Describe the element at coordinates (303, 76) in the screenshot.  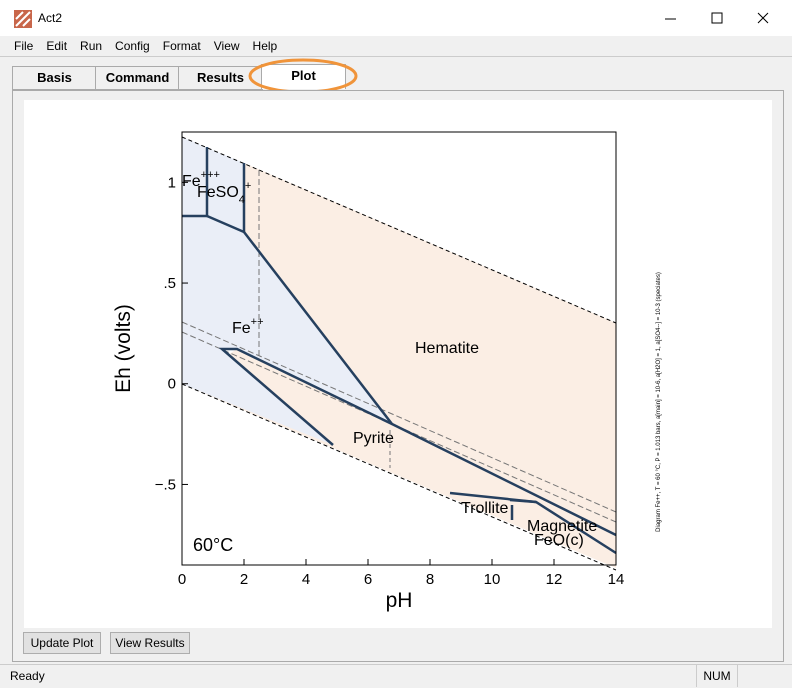
I see `tab-active: Plot` at that location.